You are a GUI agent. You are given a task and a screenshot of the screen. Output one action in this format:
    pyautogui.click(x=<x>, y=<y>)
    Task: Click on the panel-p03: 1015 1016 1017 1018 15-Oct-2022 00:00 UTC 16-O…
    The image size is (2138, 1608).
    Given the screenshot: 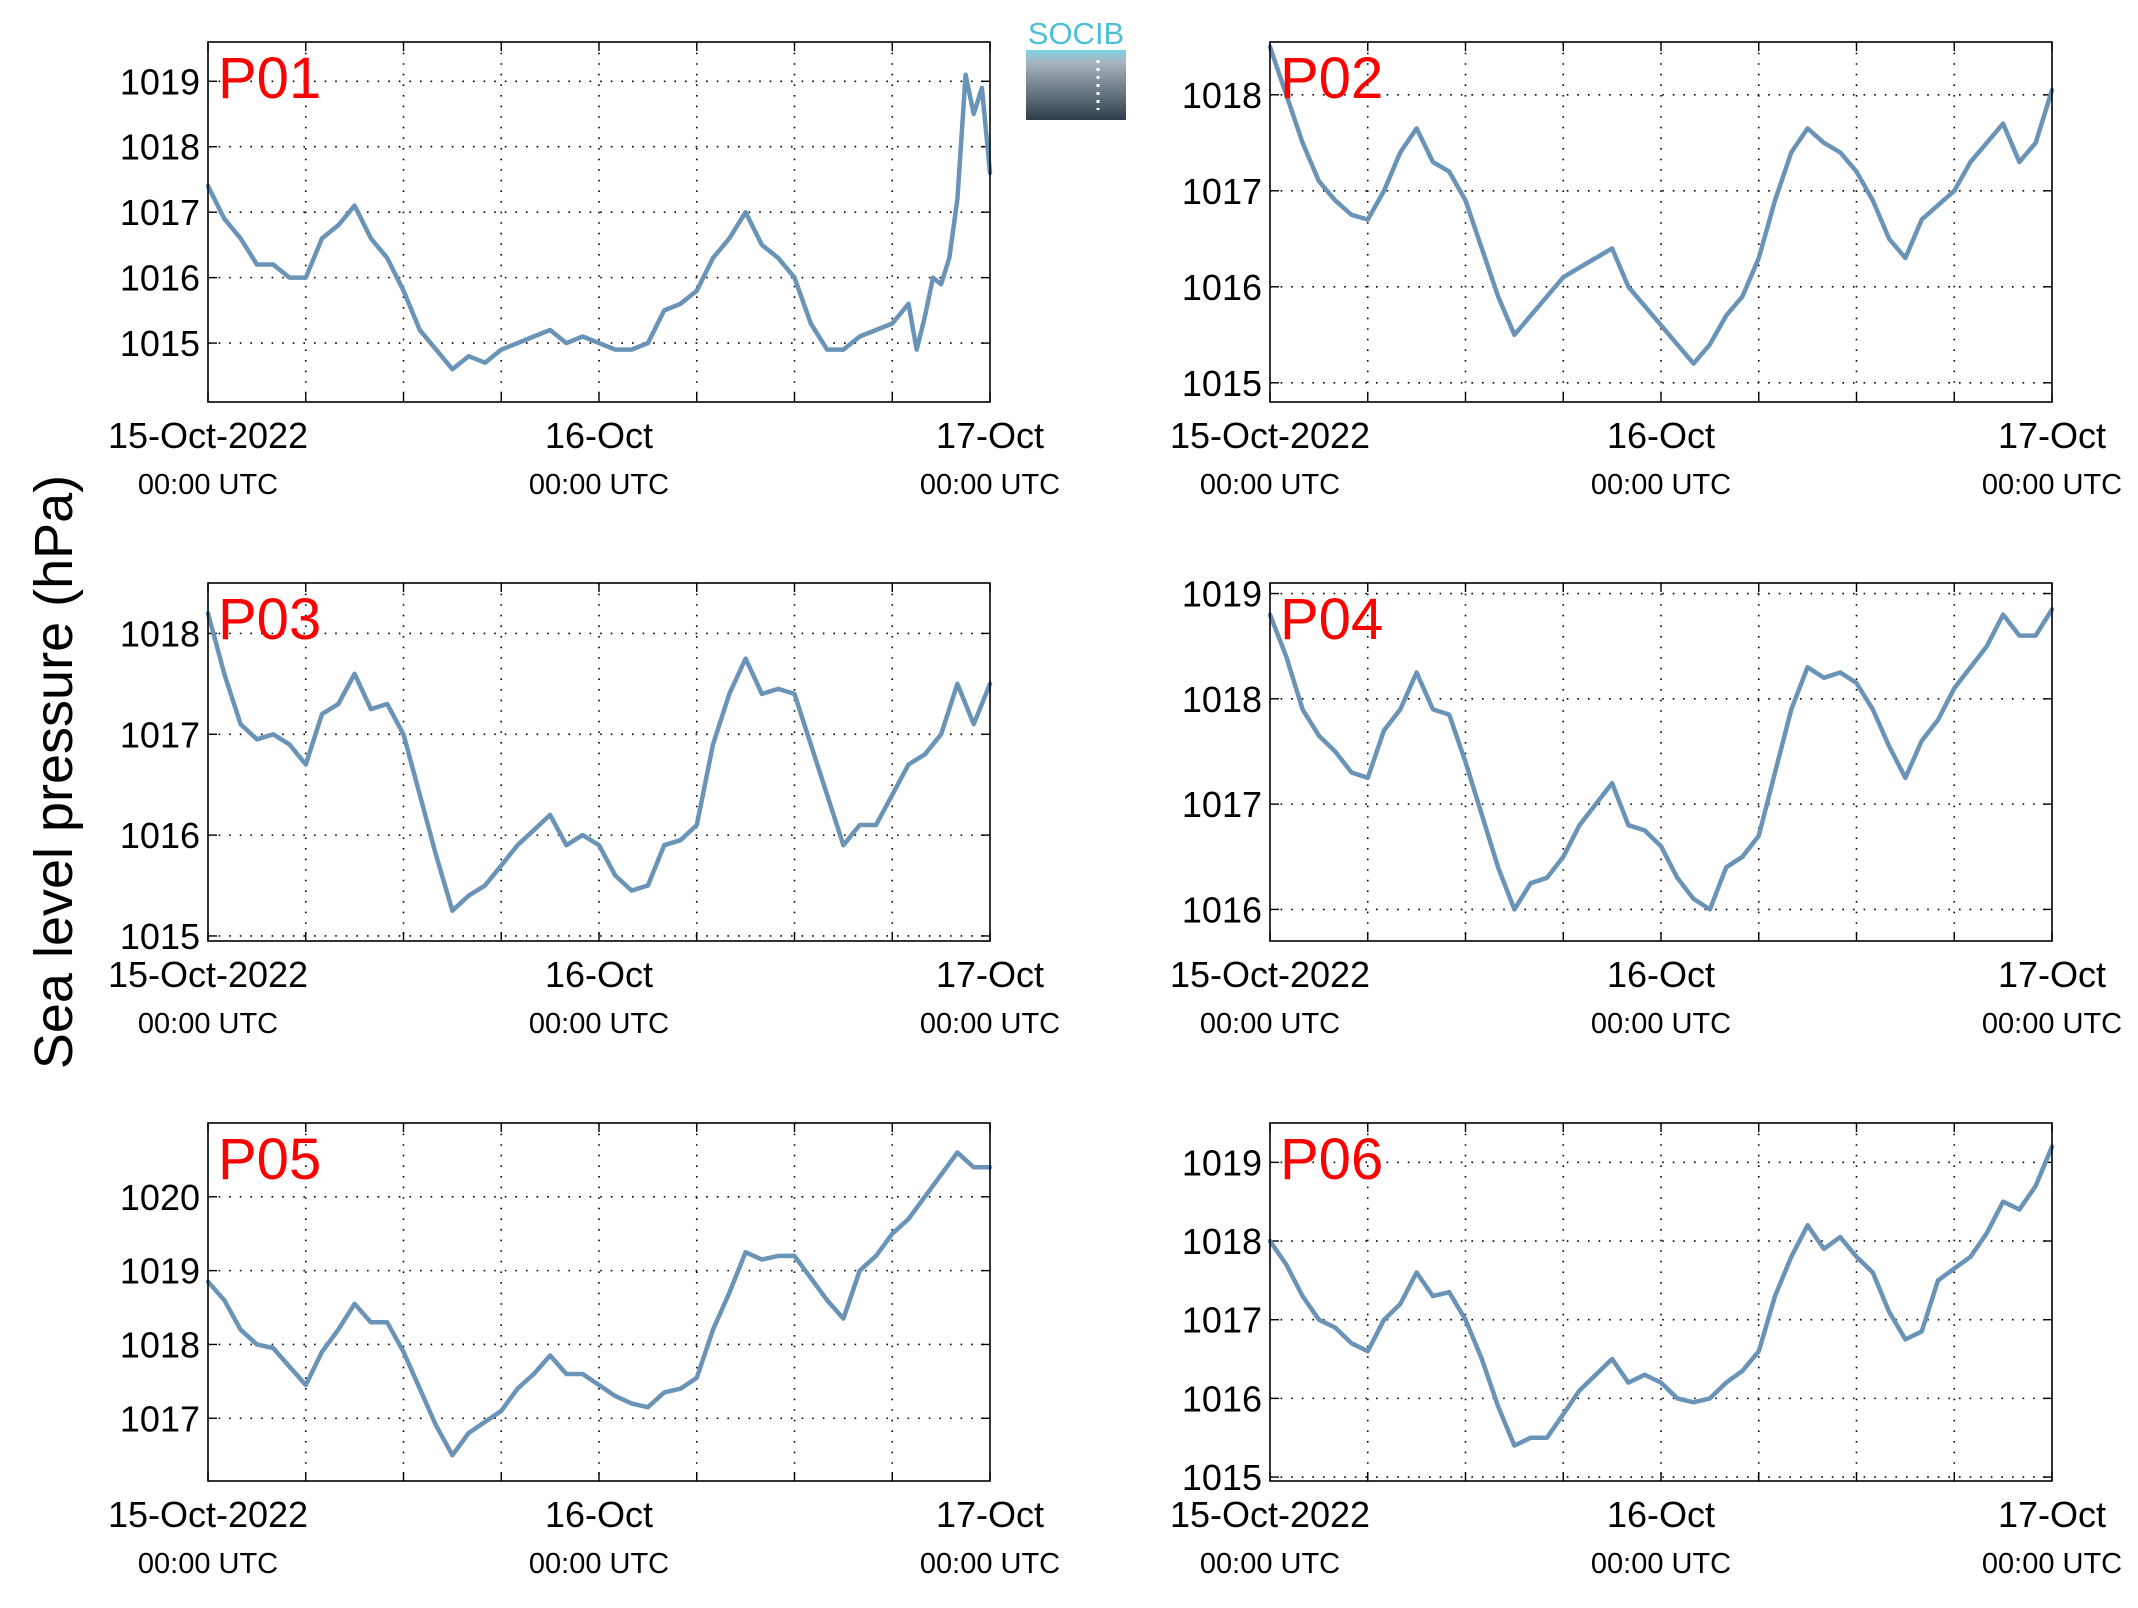 What is the action you would take?
    pyautogui.click(x=584, y=811)
    